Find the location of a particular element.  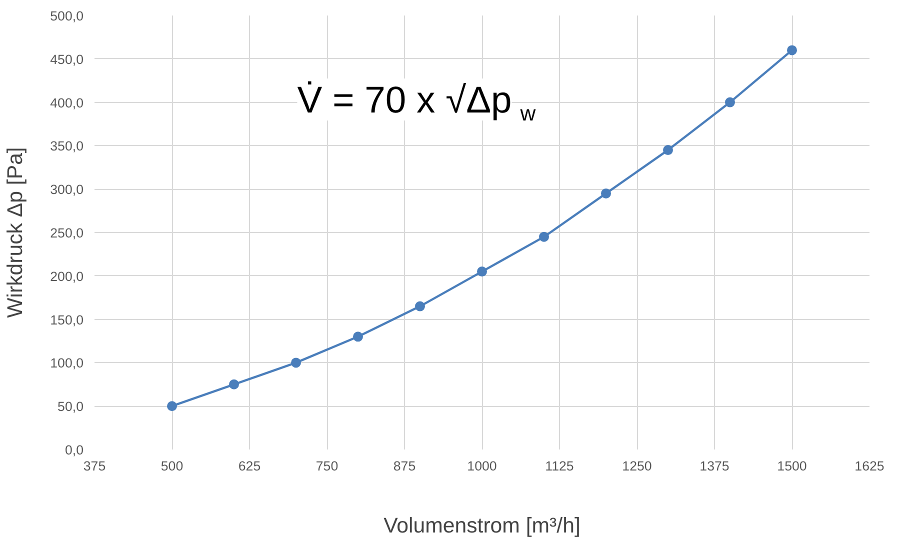

x-tick-label: 625 is located at coordinates (249, 466).